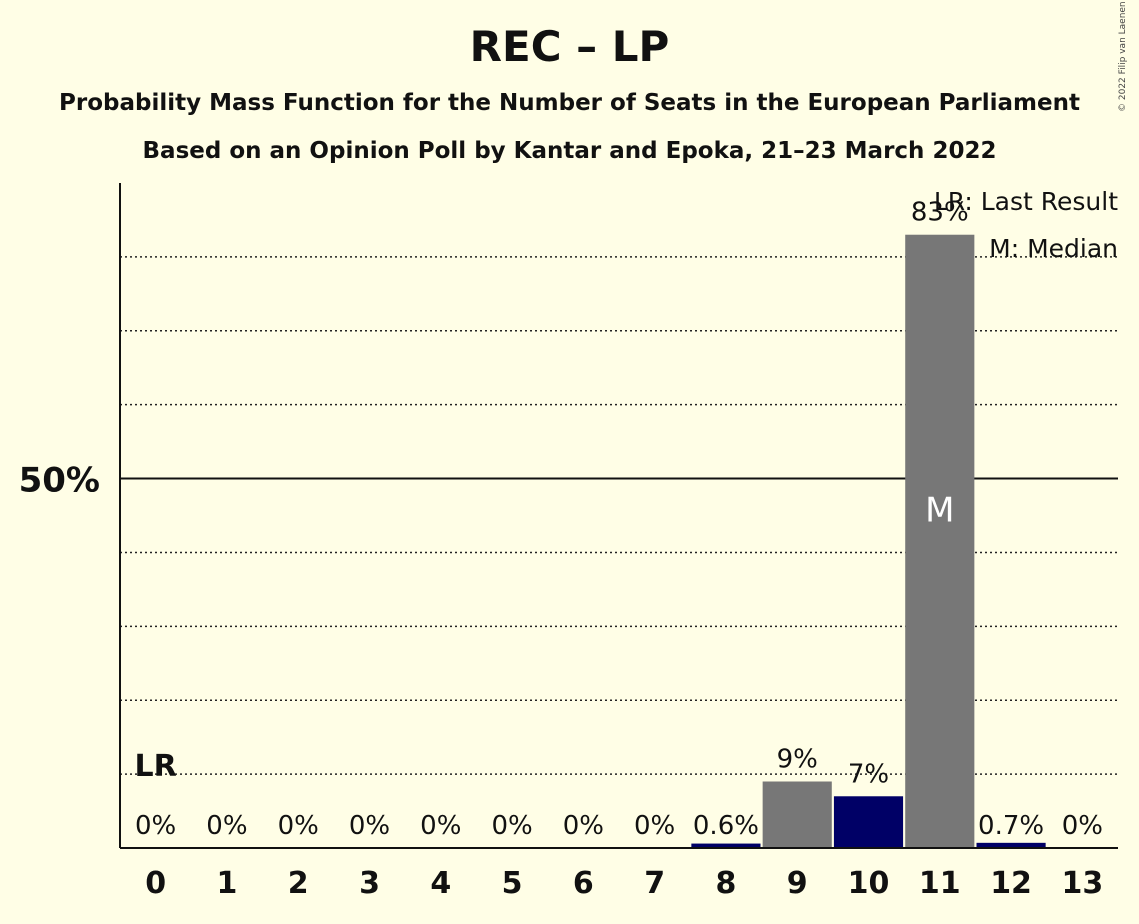 This screenshot has width=1139, height=924. I want to click on x-tick-label: 1, so click(226, 883).